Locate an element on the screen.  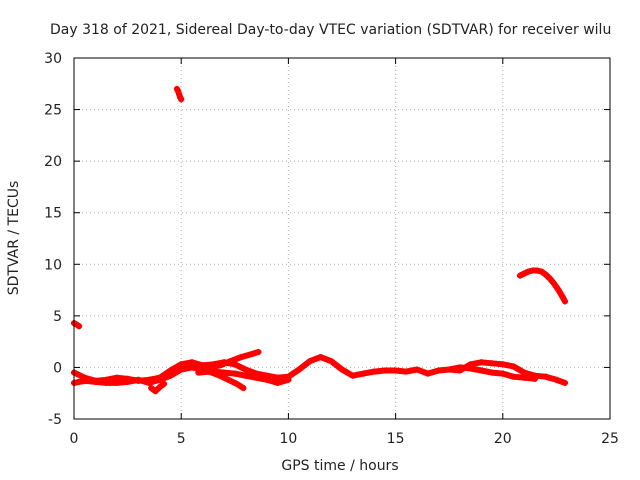
x-tick-label: 25 is located at coordinates (610, 439).